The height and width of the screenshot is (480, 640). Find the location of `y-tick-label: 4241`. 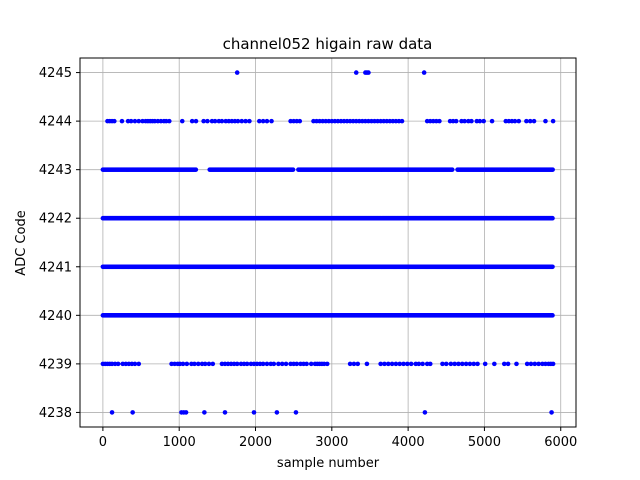

y-tick-label: 4241 is located at coordinates (55, 267).